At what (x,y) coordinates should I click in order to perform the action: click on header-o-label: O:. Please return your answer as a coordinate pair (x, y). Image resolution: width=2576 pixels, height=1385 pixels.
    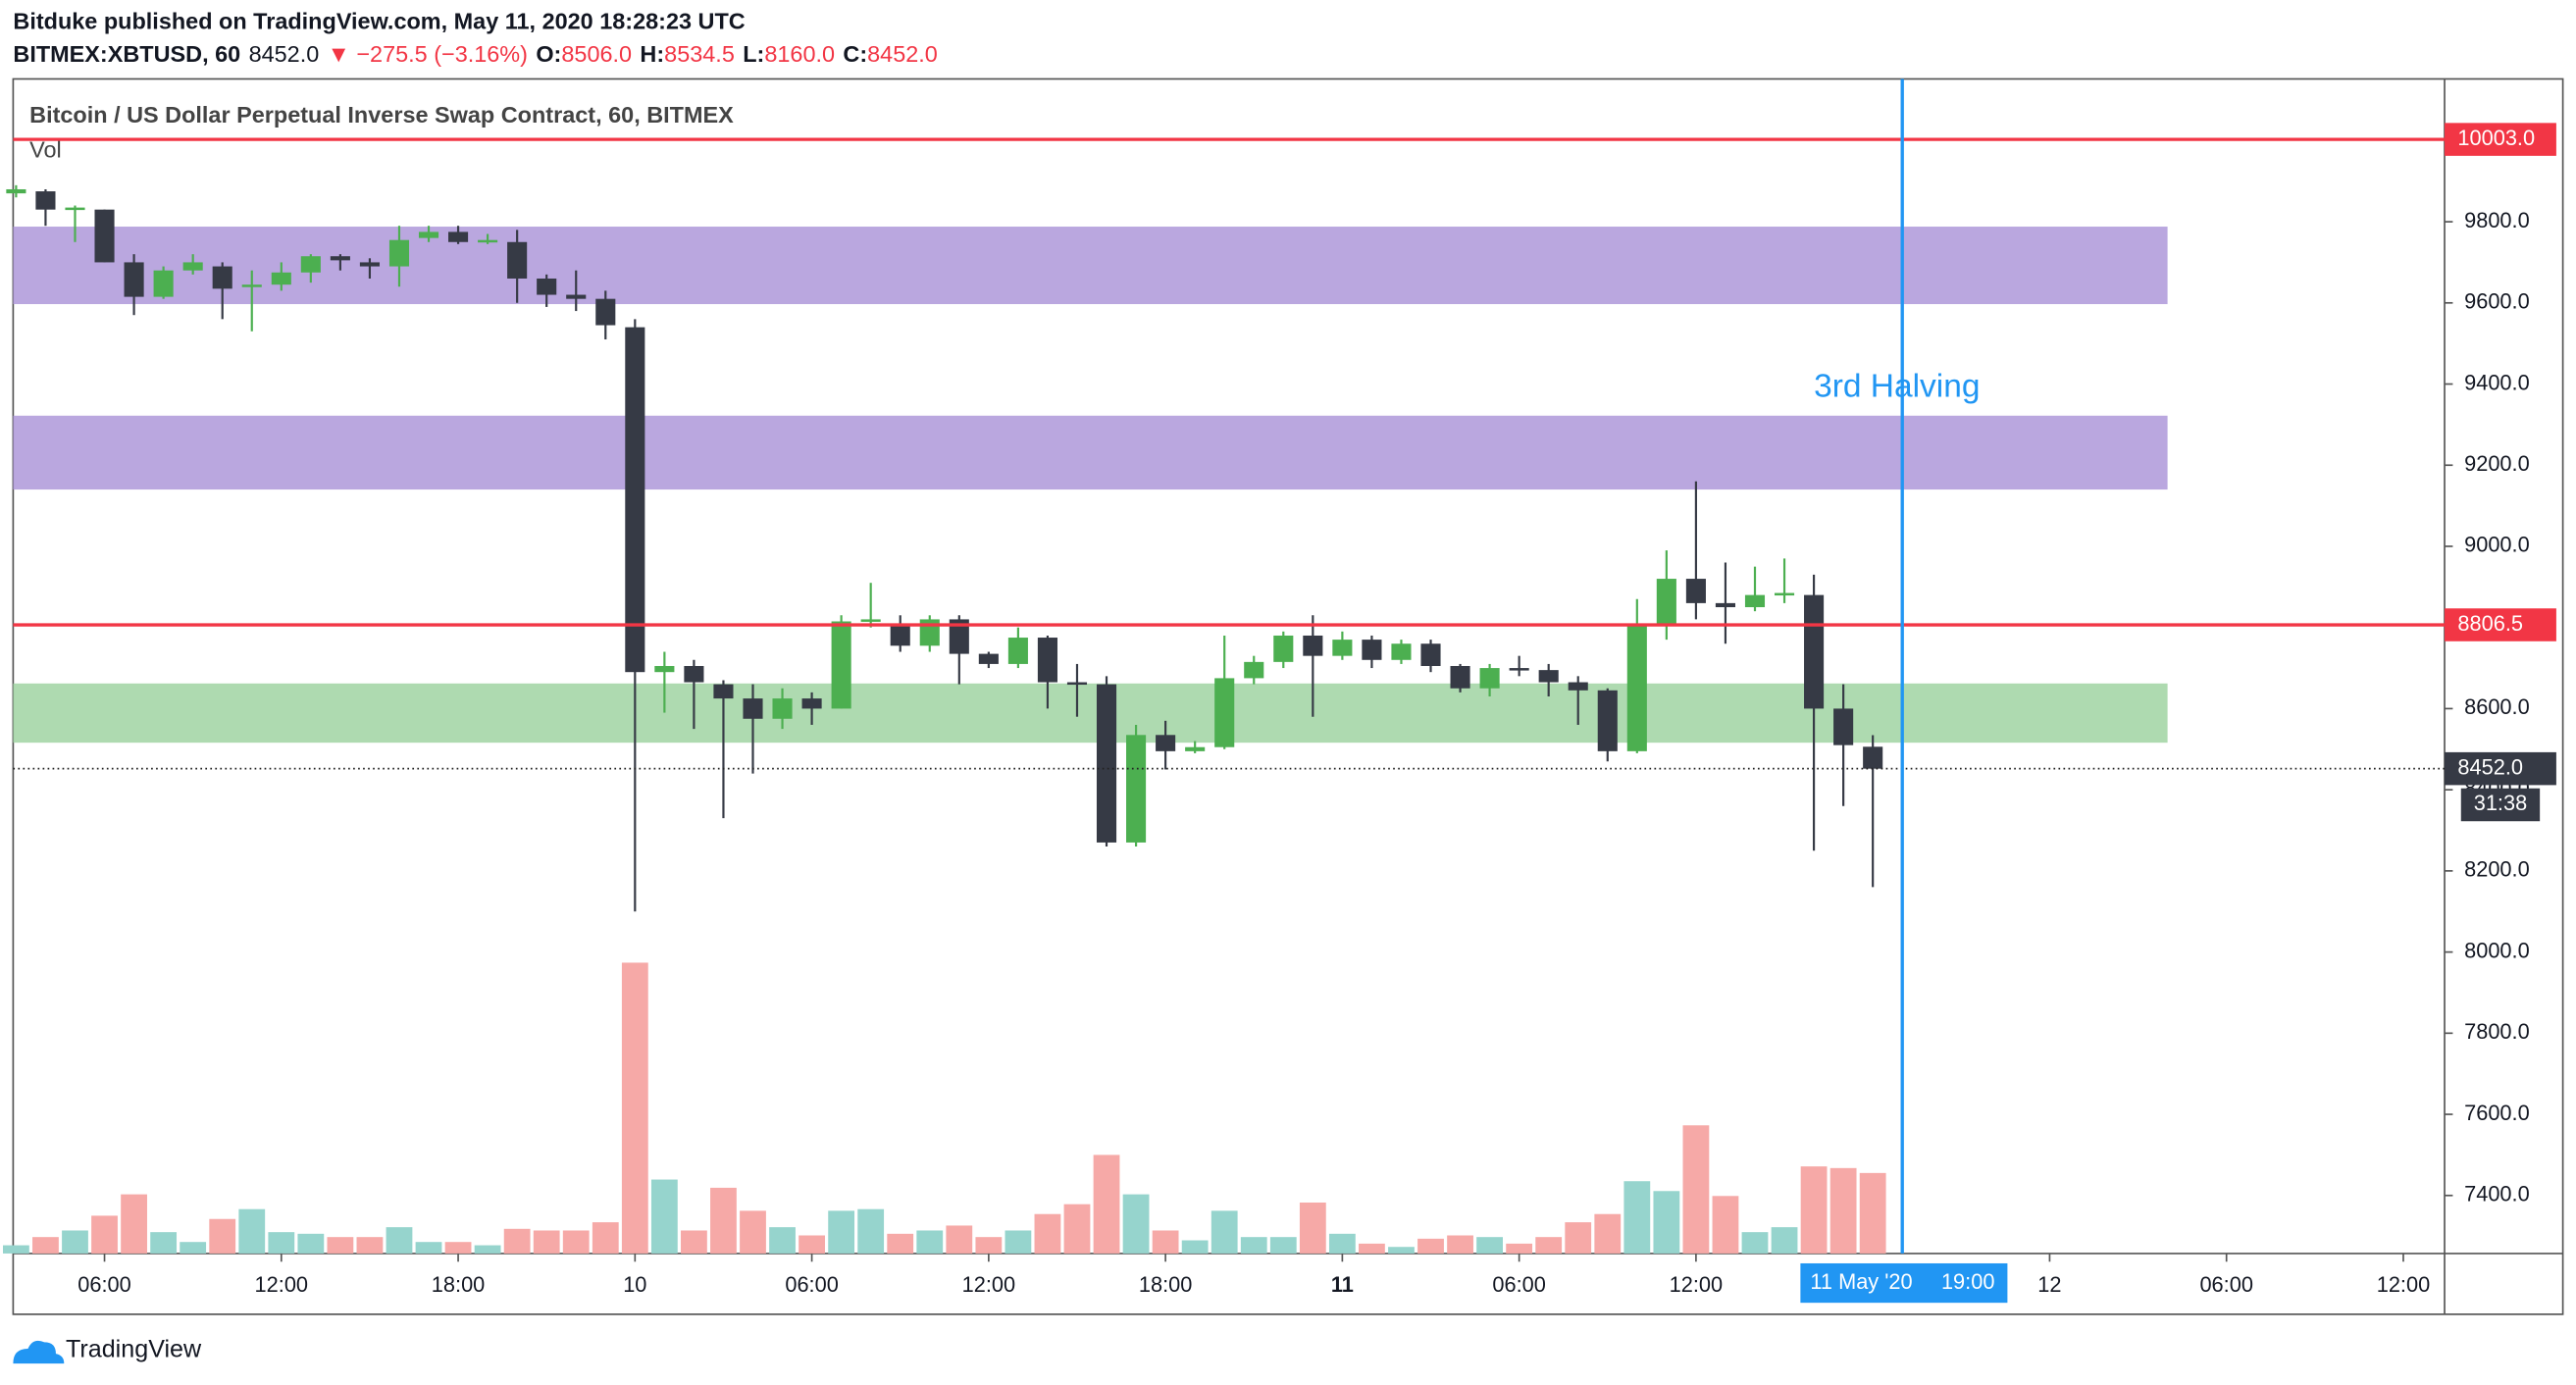
    Looking at the image, I should click on (548, 54).